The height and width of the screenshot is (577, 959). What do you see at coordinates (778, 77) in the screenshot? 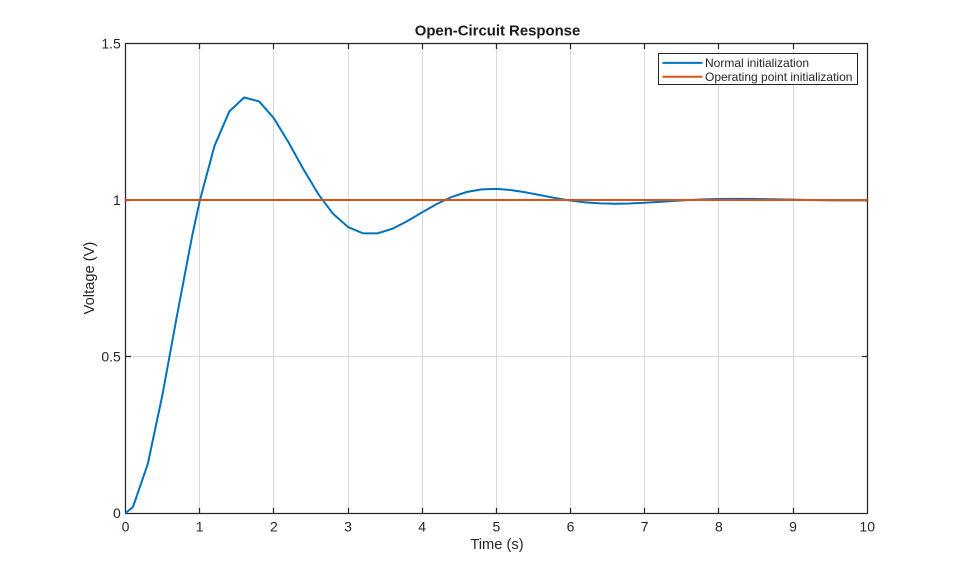
I see `svg-text: Operating point initialization` at bounding box center [778, 77].